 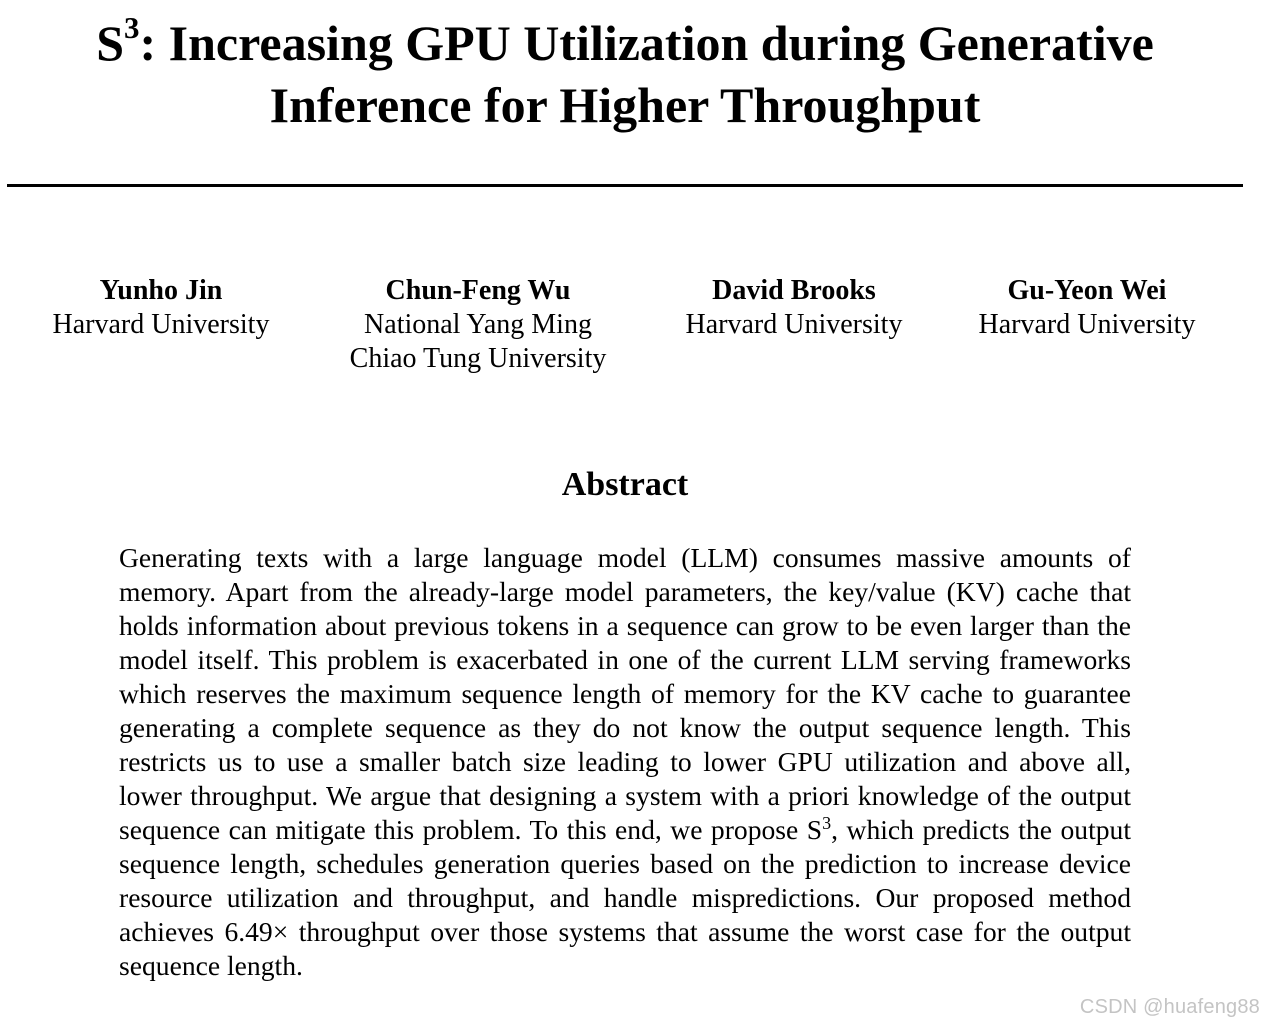 I want to click on author-name: Gu-Yeon Wei, so click(x=1087, y=290).